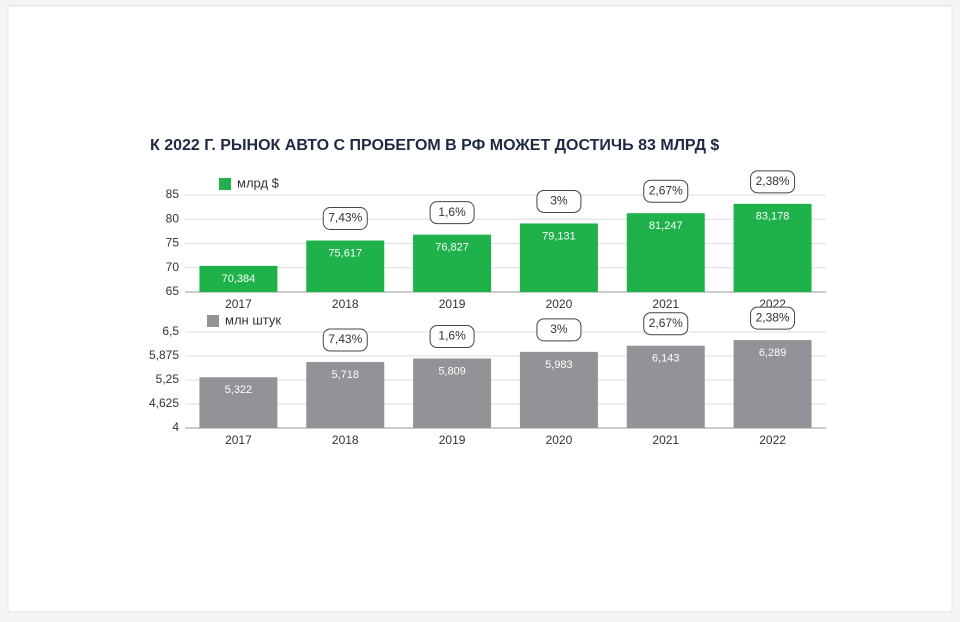 The height and width of the screenshot is (622, 960). I want to click on value-label: 6,143, so click(666, 359).